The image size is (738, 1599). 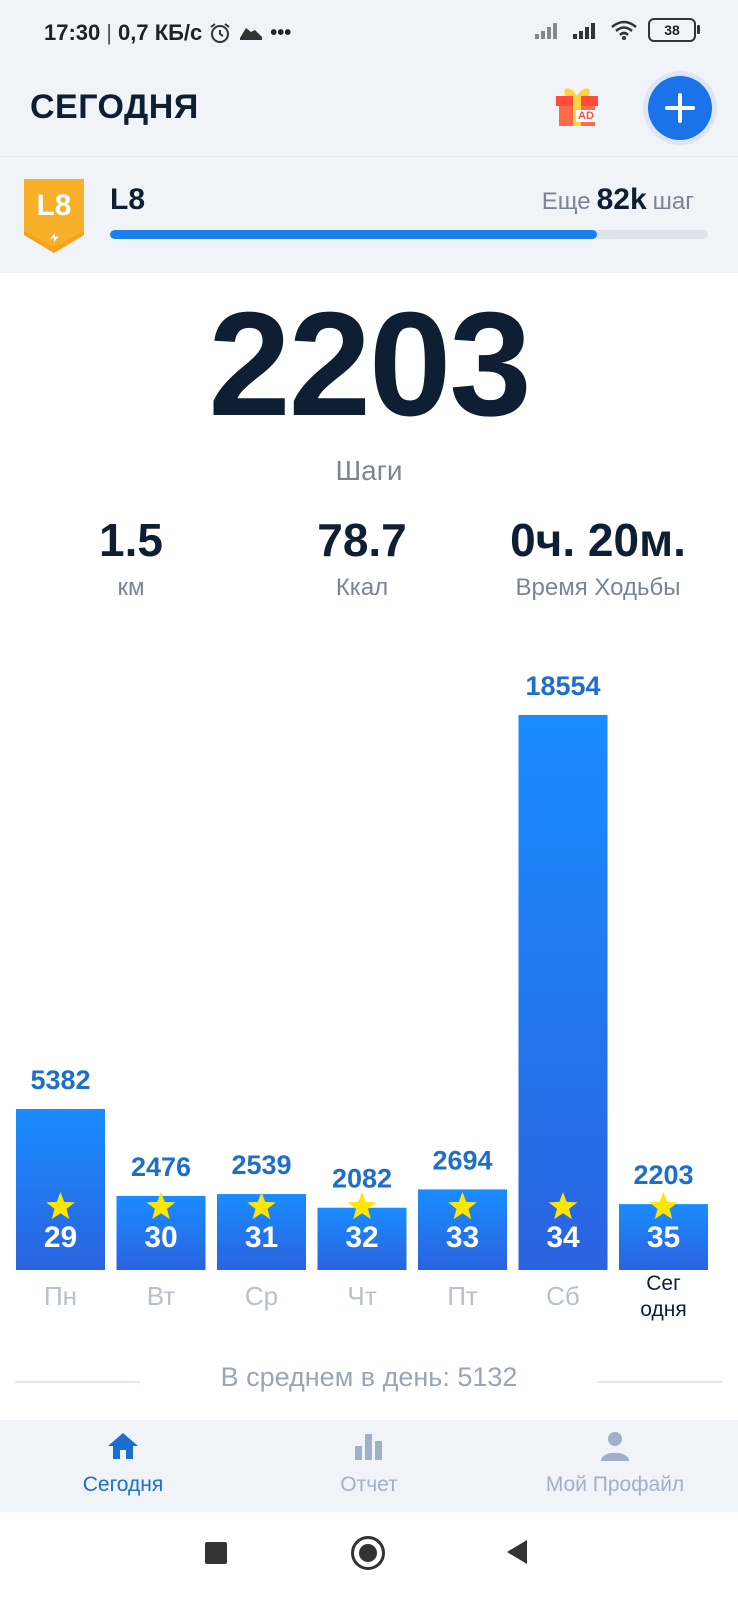 I want to click on category-label: Вт, so click(x=161, y=1296).